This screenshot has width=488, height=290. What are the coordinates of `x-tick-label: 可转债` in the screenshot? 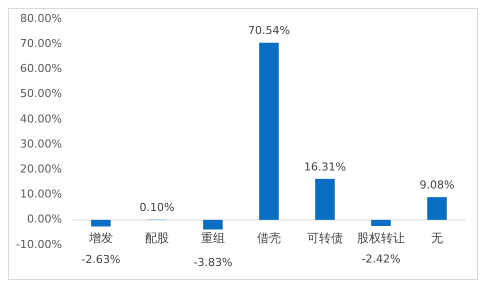 It's located at (324, 238).